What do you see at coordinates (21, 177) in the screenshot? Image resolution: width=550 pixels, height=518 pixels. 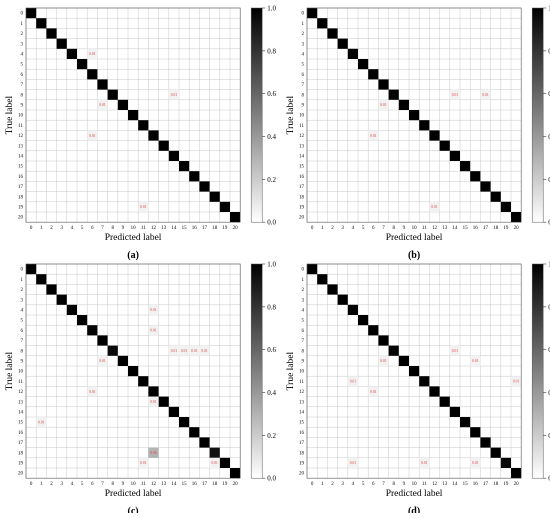 I see `row-tick-label: 16` at bounding box center [21, 177].